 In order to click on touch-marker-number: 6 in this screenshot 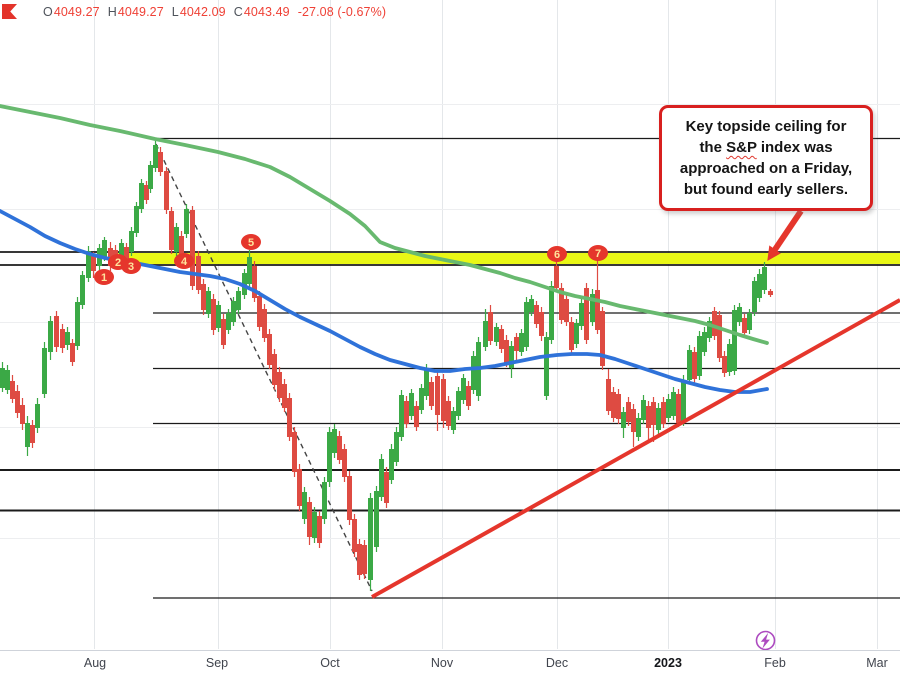, I will do `click(557, 255)`.